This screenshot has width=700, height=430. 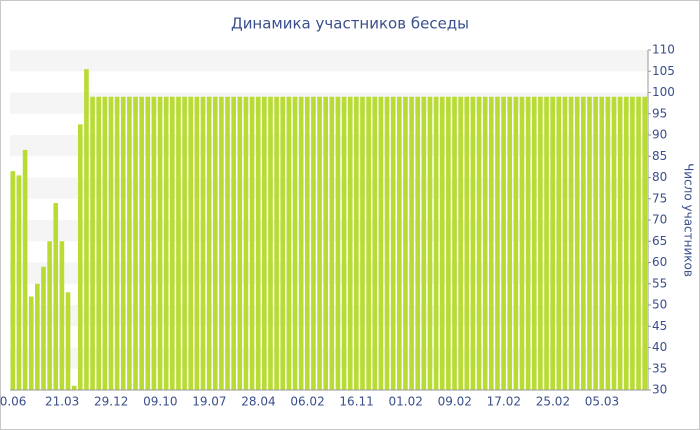 I want to click on chart-title: Динамика участников беседы, so click(x=350, y=24).